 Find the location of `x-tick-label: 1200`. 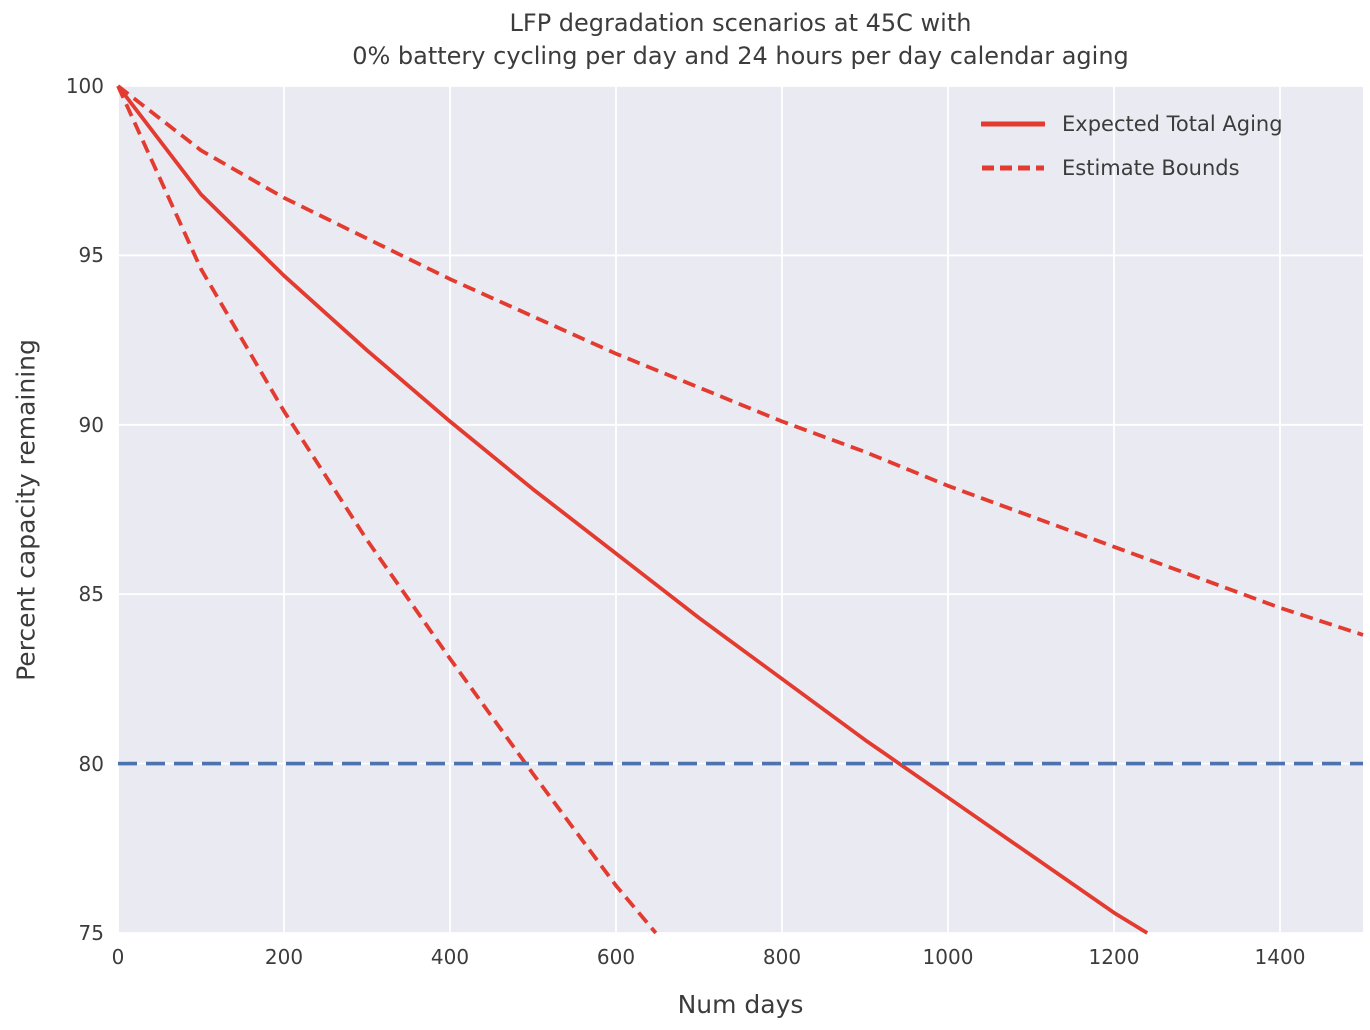

x-tick-label: 1200 is located at coordinates (1114, 957).